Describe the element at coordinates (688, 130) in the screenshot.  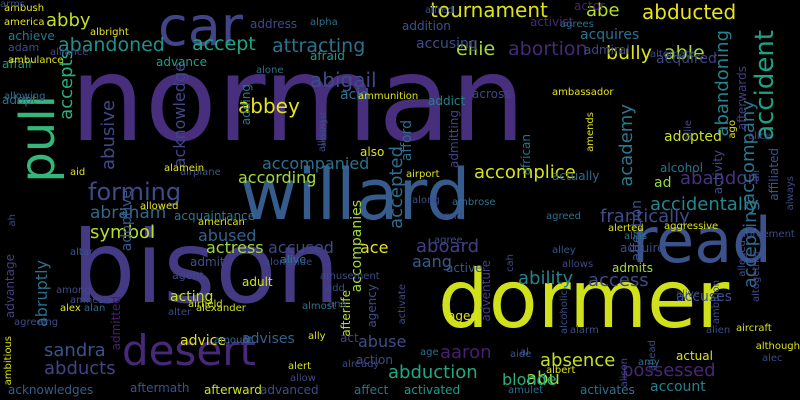
I see `cloud-word: allie` at that location.